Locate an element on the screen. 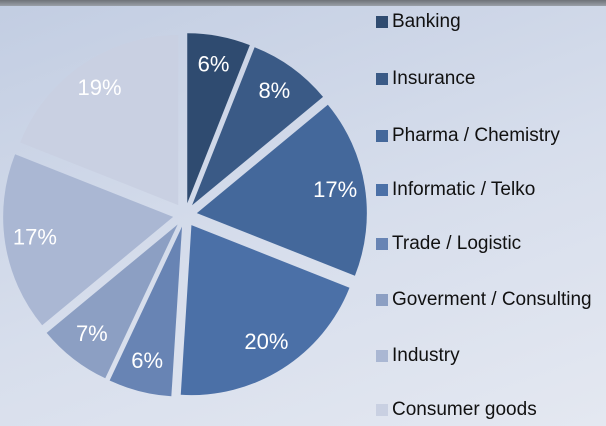 The width and height of the screenshot is (606, 426). data-label: 19% is located at coordinates (100, 87).